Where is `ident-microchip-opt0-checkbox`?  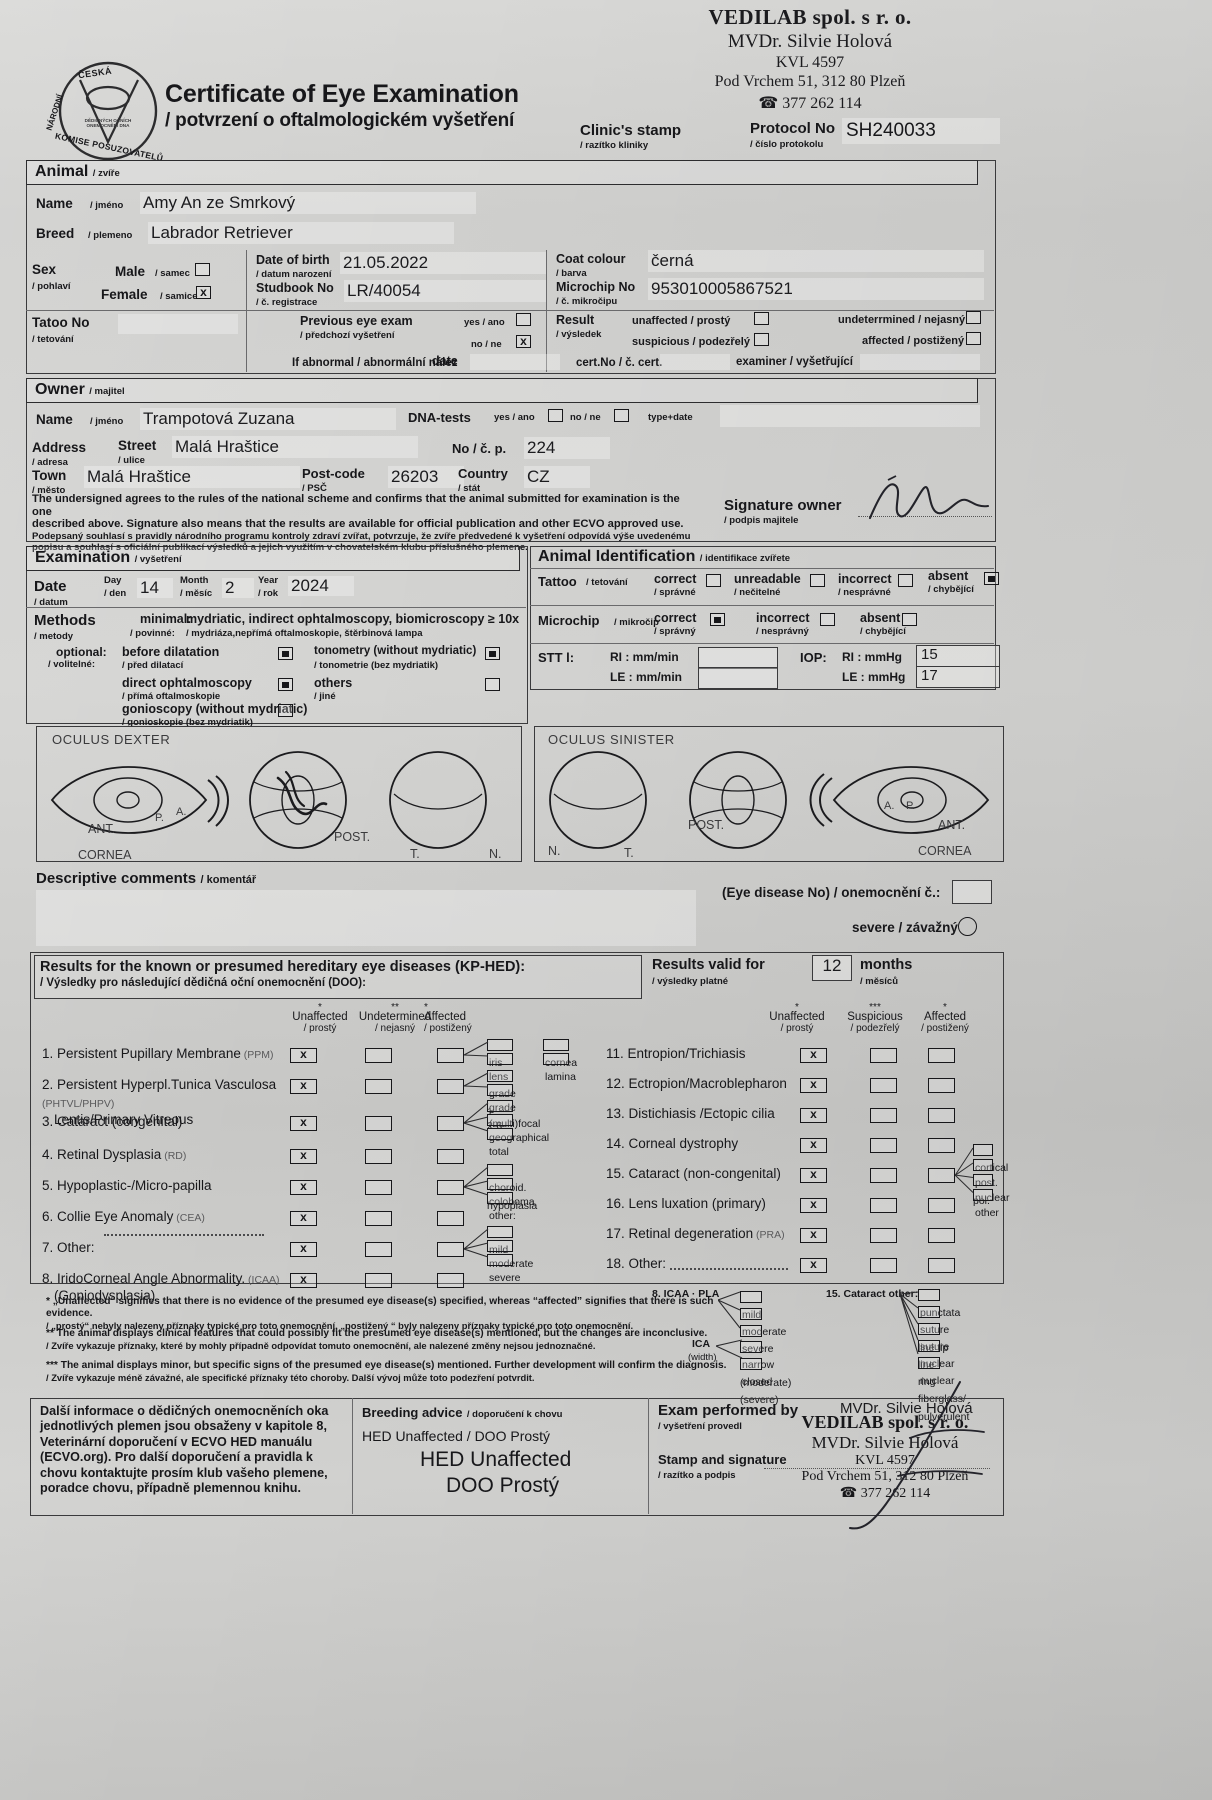 ident-microchip-opt0-checkbox is located at coordinates (717, 619).